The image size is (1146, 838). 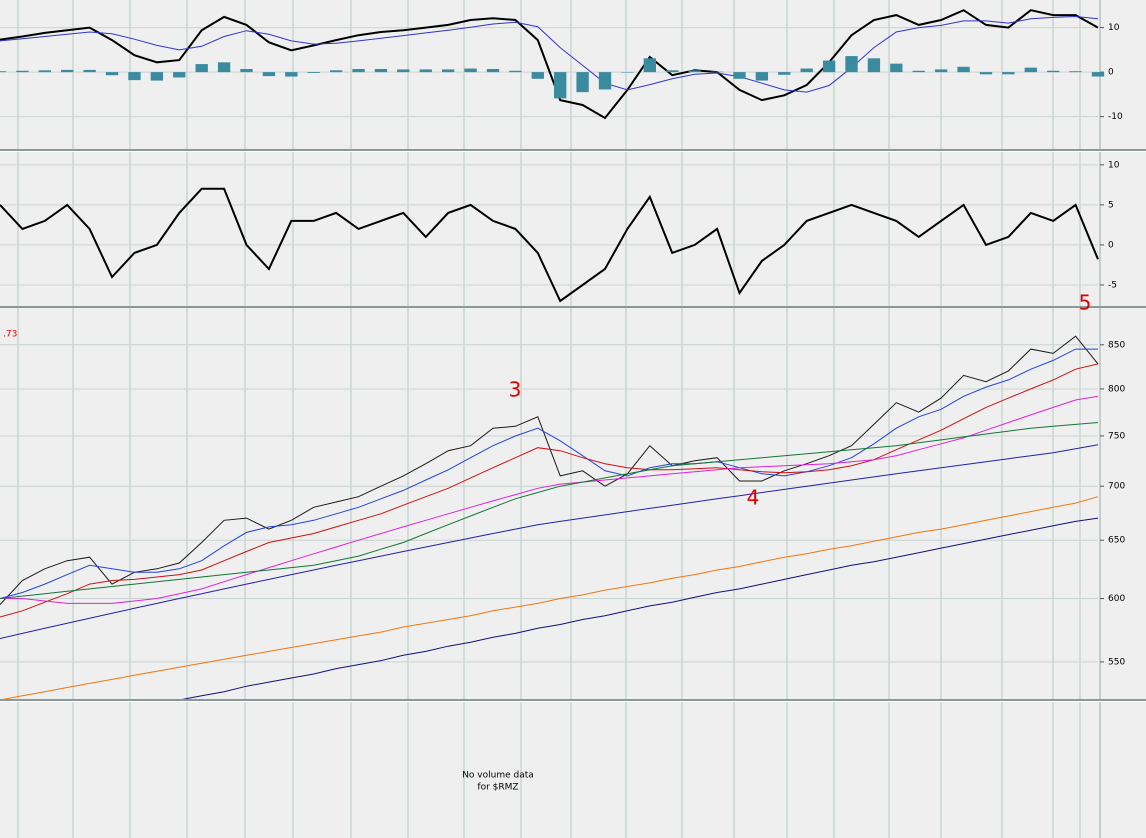 I want to click on annotation: 3, so click(x=515, y=390).